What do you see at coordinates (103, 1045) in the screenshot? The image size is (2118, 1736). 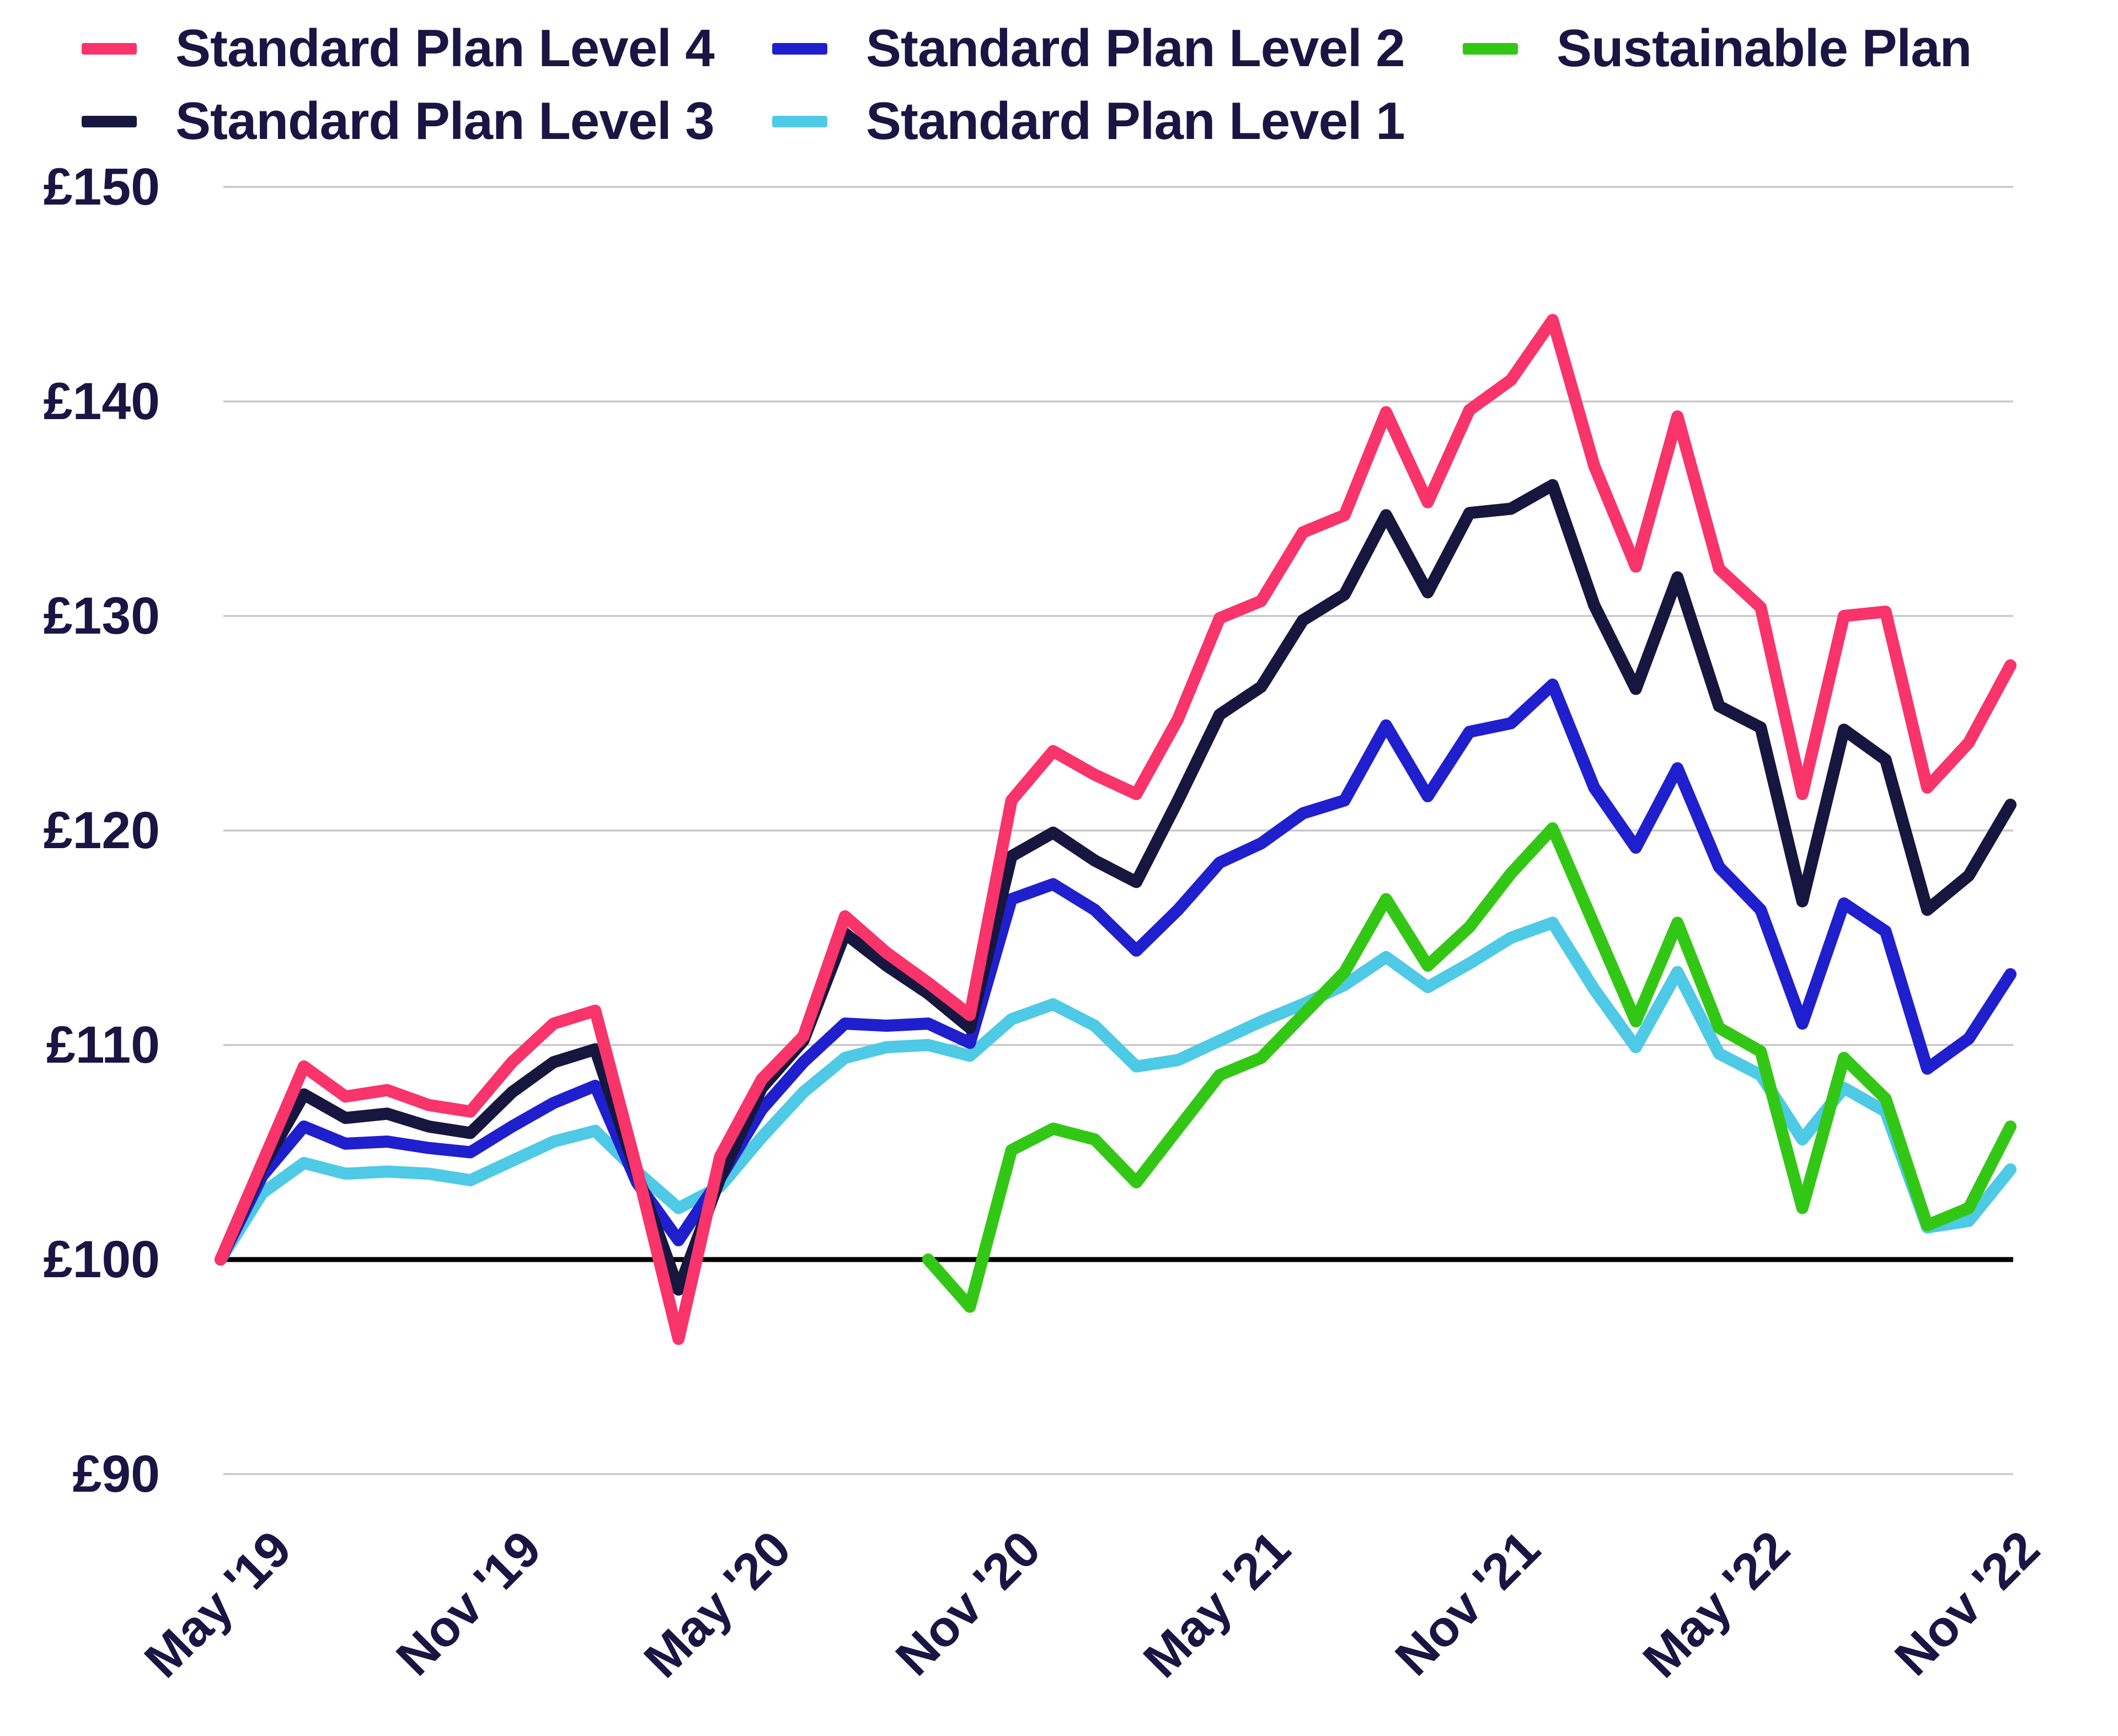 I see `y-axis-label: £110` at bounding box center [103, 1045].